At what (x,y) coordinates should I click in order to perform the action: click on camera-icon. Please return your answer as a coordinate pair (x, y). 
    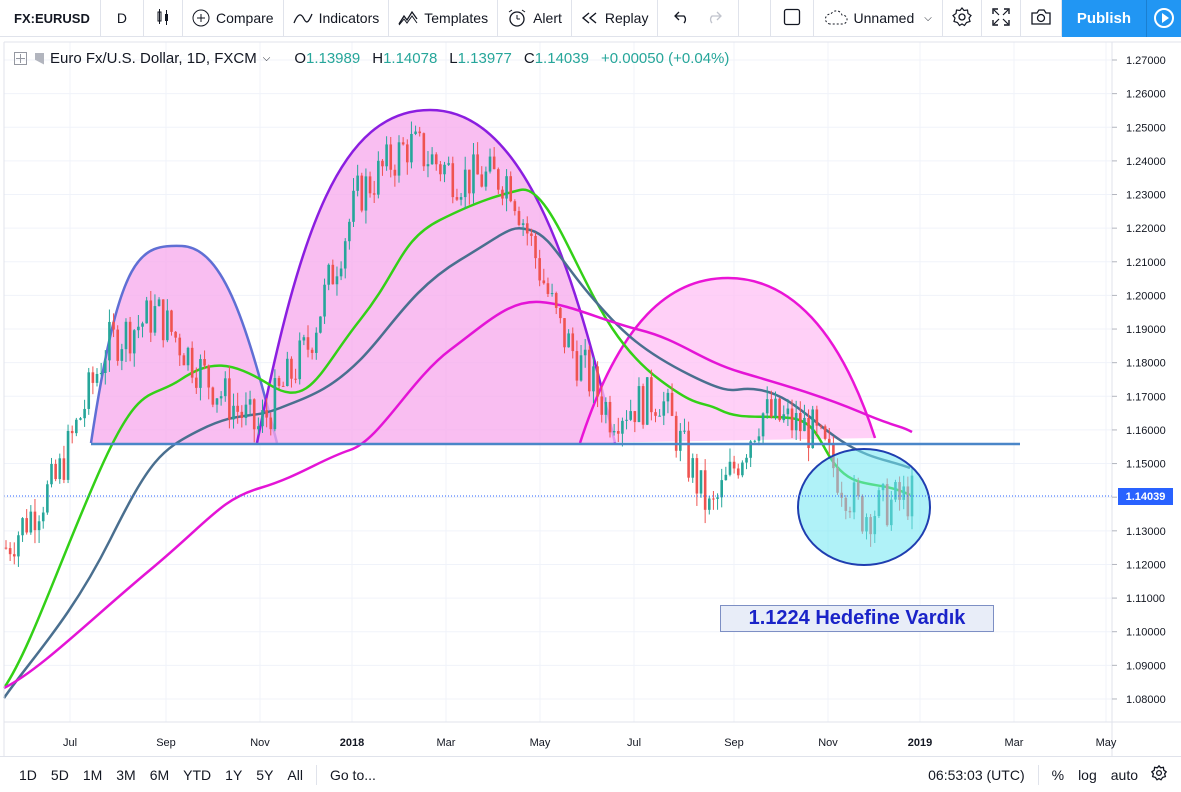
    Looking at the image, I should click on (1041, 18).